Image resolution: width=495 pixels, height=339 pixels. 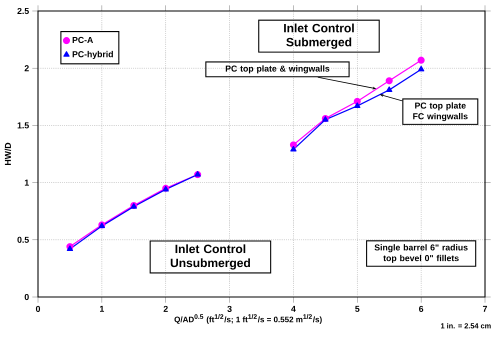 I want to click on x-tick-label: 4, so click(x=293, y=309).